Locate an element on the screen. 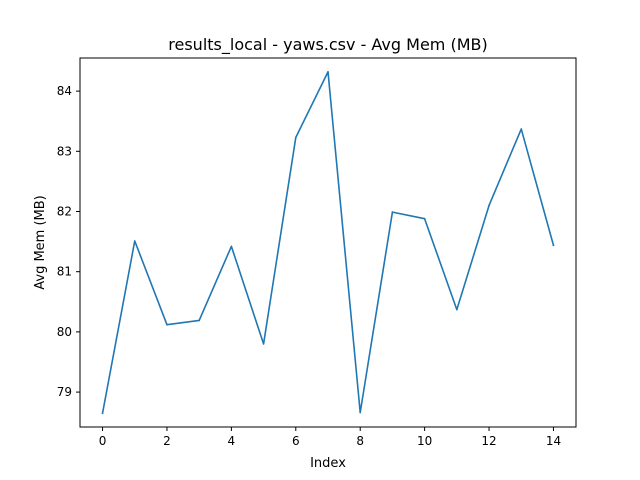 This screenshot has width=640, height=480. y-tick-label: 82 is located at coordinates (64, 211).